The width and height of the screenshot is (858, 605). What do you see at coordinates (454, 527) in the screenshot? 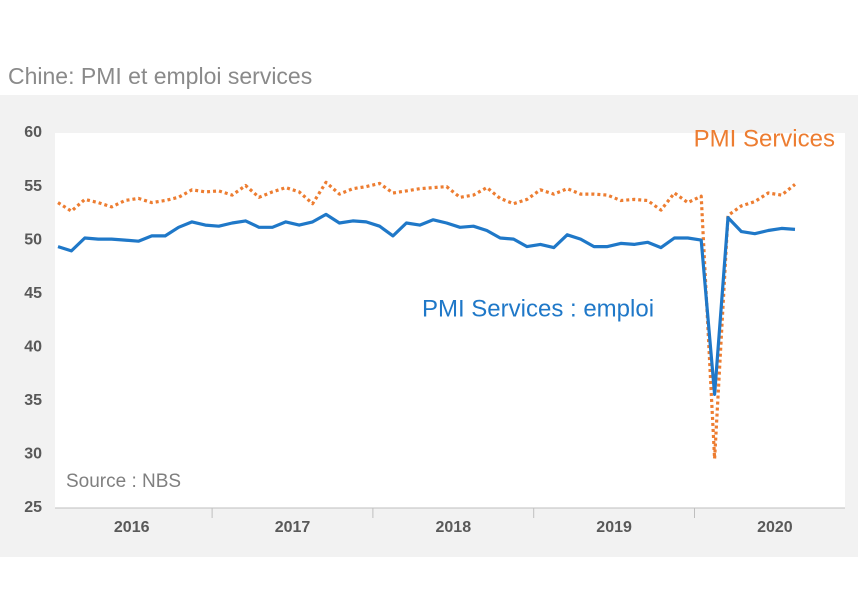
I see `x-tick-label: 2018` at bounding box center [454, 527].